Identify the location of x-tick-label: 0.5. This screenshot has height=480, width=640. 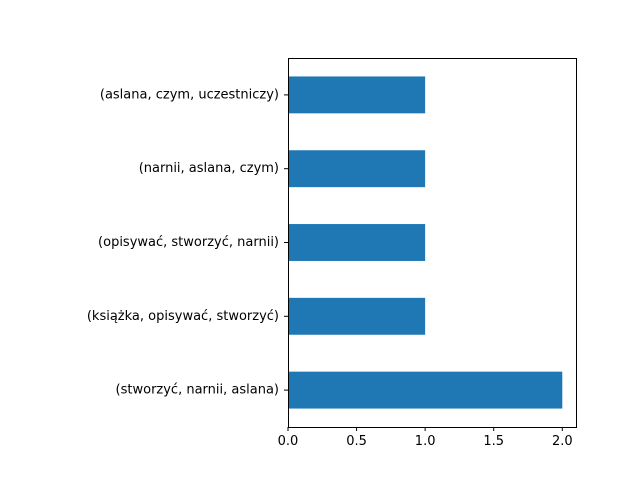
(356, 441).